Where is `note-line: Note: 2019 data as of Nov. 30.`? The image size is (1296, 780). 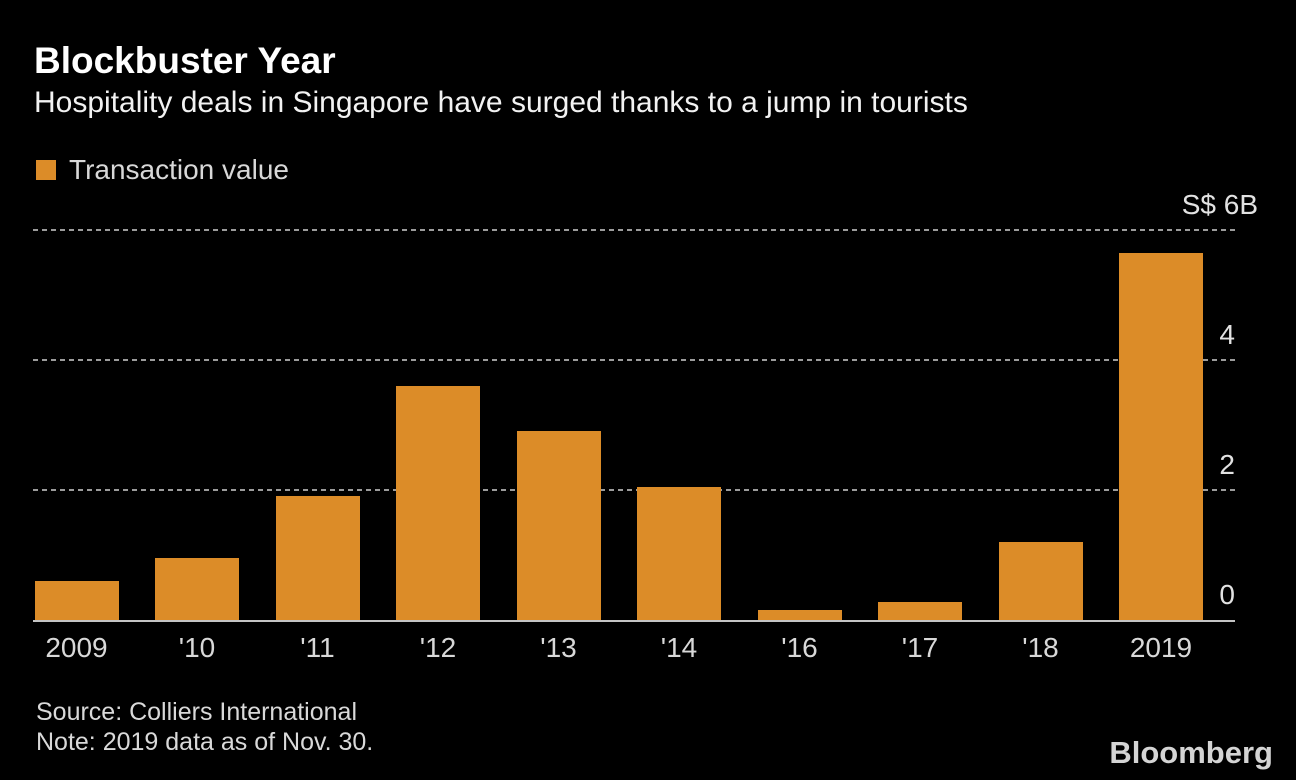 note-line: Note: 2019 data as of Nov. 30. is located at coordinates (205, 742).